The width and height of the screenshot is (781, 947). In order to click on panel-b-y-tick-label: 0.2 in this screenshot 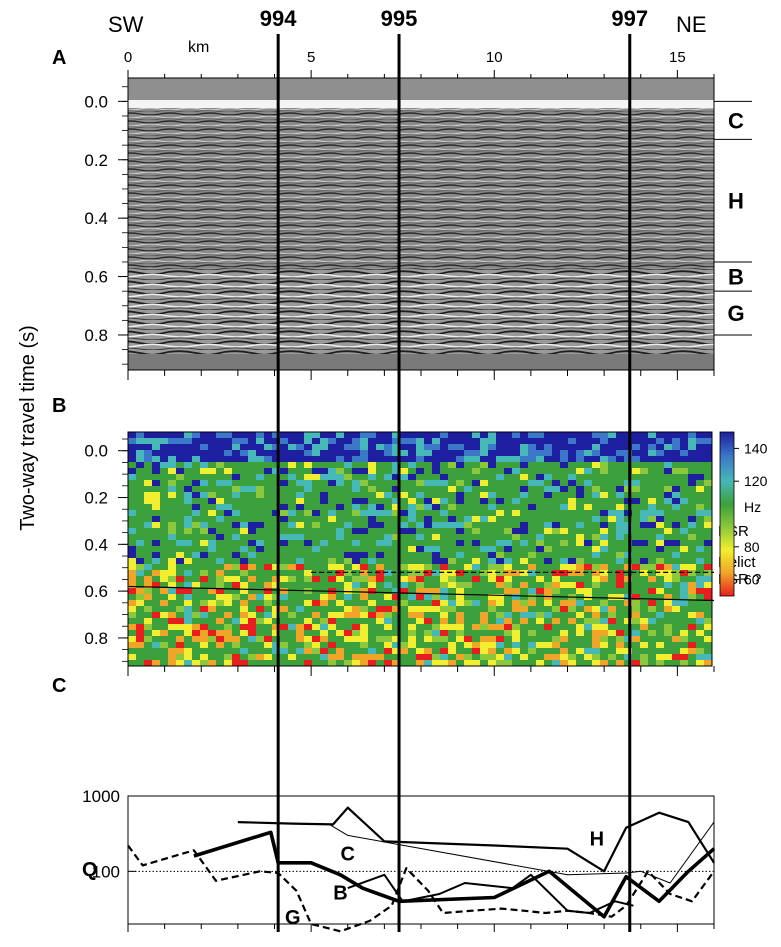, I will do `click(96, 498)`.